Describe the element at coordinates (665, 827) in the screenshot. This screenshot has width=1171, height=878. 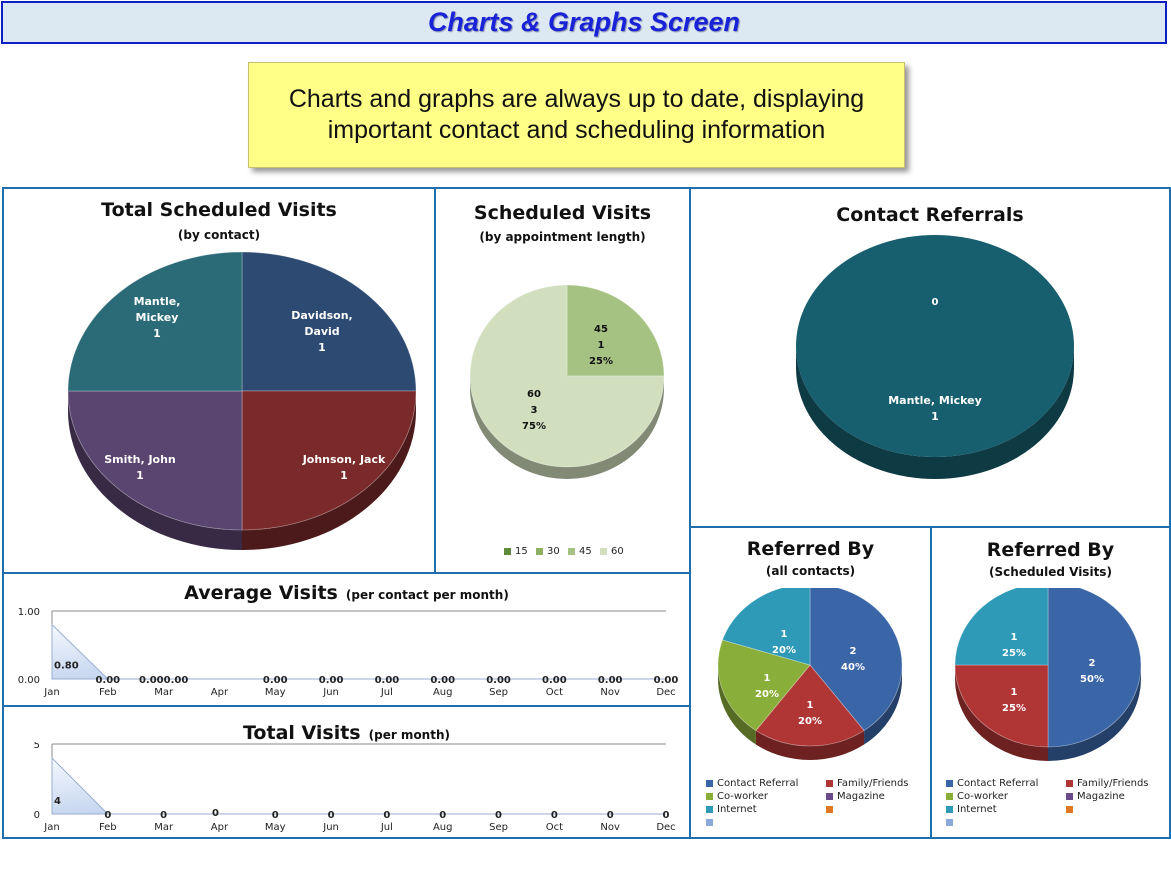
I see `x-tick-label: Dec` at that location.